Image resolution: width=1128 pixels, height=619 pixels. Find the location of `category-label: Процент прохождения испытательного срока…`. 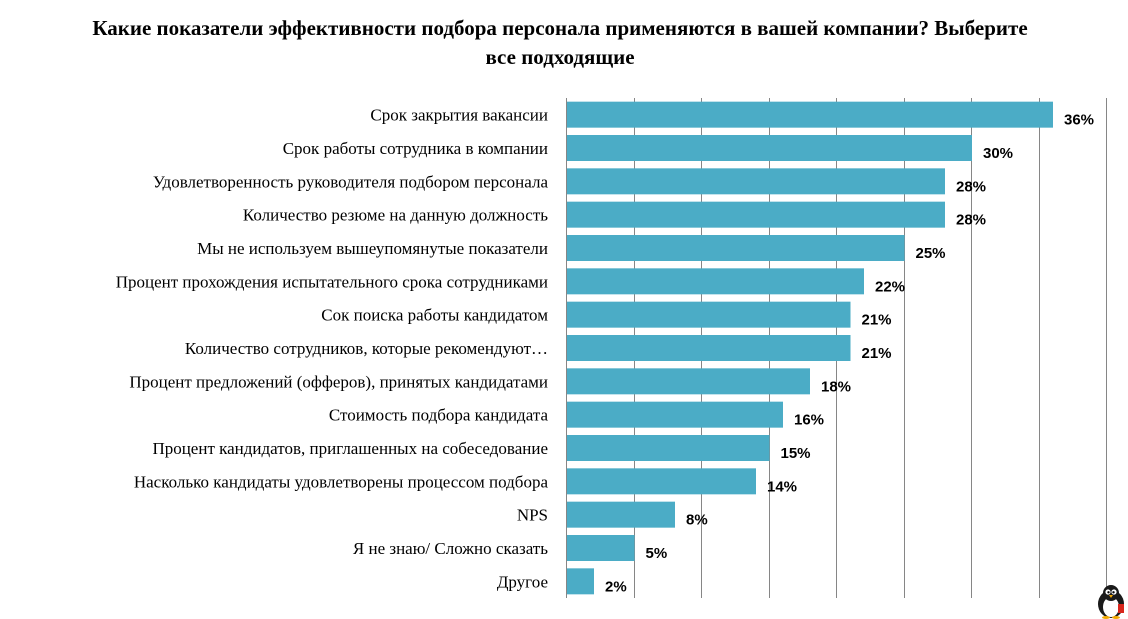

category-label: Процент прохождения испытательного срока… is located at coordinates (332, 281).